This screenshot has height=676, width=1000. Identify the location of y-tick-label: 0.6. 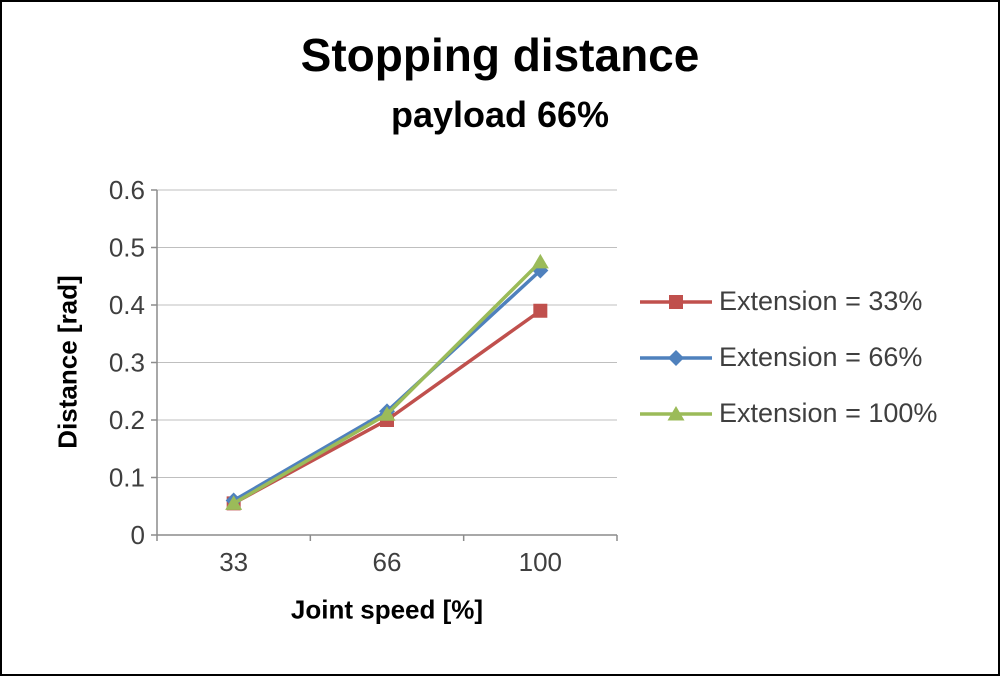
(127, 190).